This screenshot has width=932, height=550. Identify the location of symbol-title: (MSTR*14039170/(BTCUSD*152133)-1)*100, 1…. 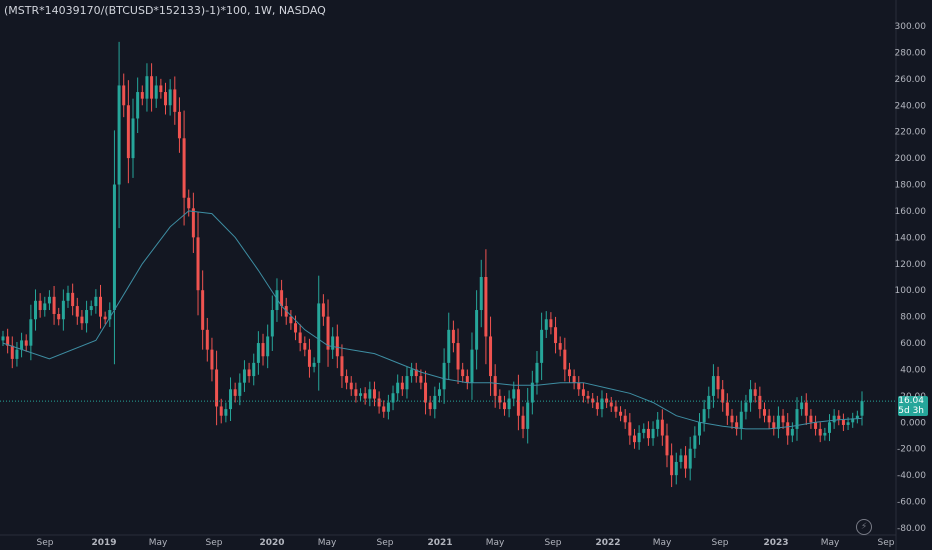
(165, 10).